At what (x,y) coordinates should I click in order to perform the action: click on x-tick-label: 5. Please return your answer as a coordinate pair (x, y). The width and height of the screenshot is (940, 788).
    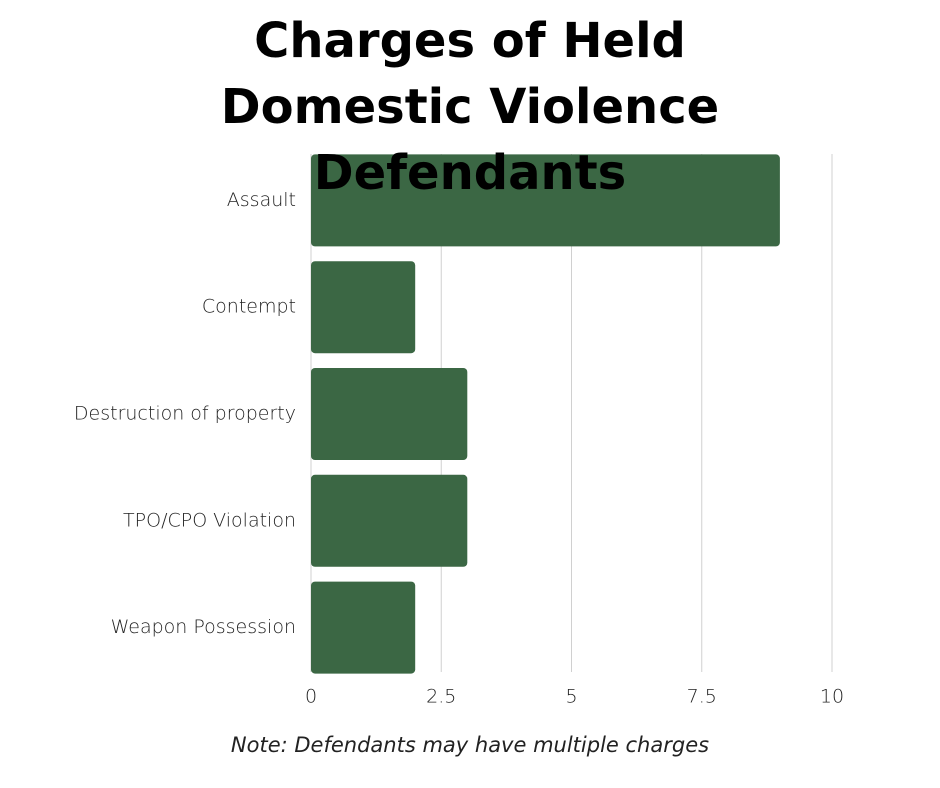
    Looking at the image, I should click on (571, 697).